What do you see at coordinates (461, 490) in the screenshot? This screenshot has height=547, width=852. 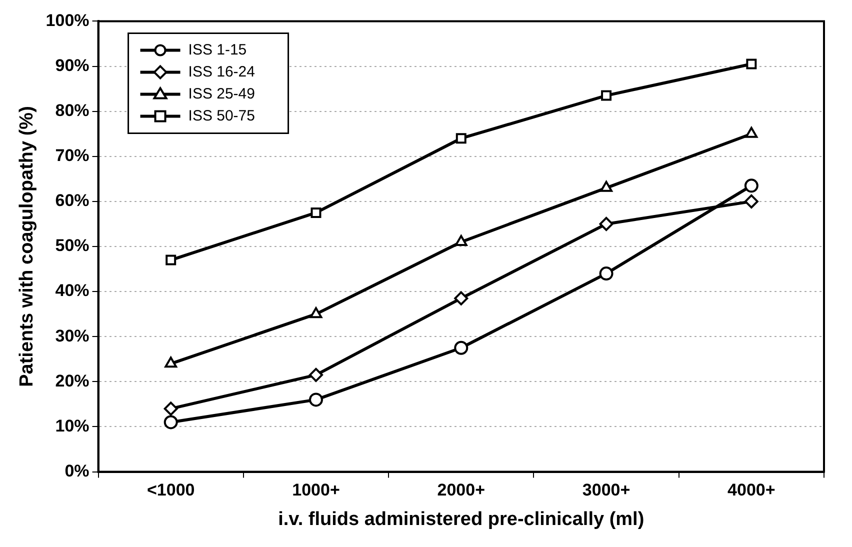 I see `x-tick-label: 2000+` at bounding box center [461, 490].